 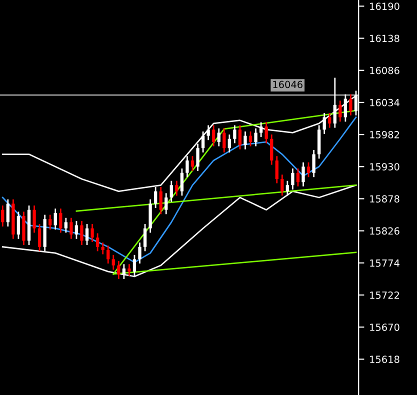 What do you see at coordinates (384, 134) in the screenshot?
I see `y-tick-label: 15982` at bounding box center [384, 134].